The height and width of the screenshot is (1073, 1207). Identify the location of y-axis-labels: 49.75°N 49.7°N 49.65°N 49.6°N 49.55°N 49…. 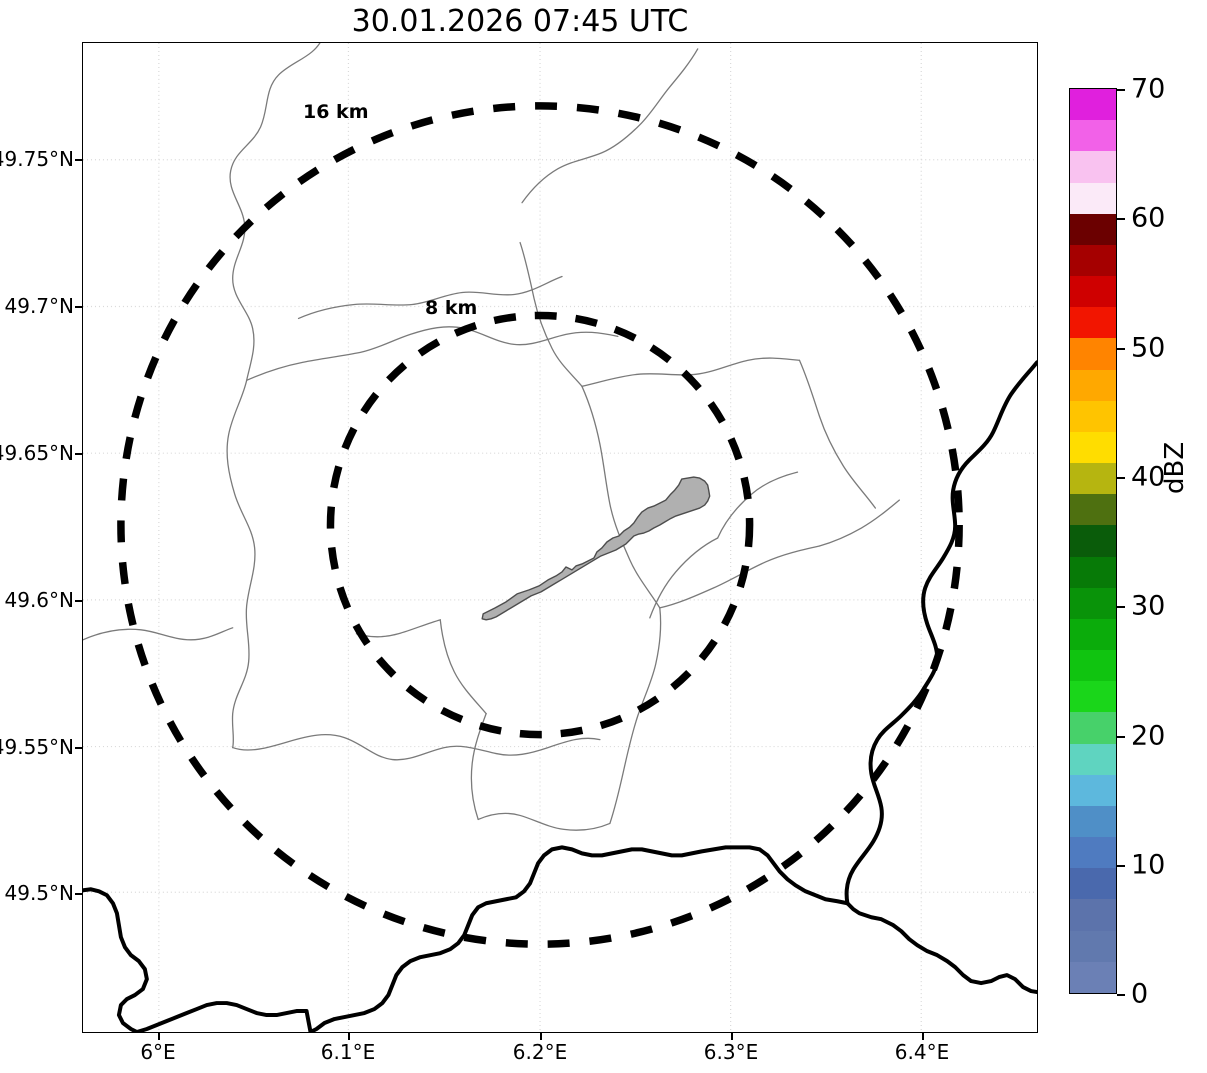
(37, 536).